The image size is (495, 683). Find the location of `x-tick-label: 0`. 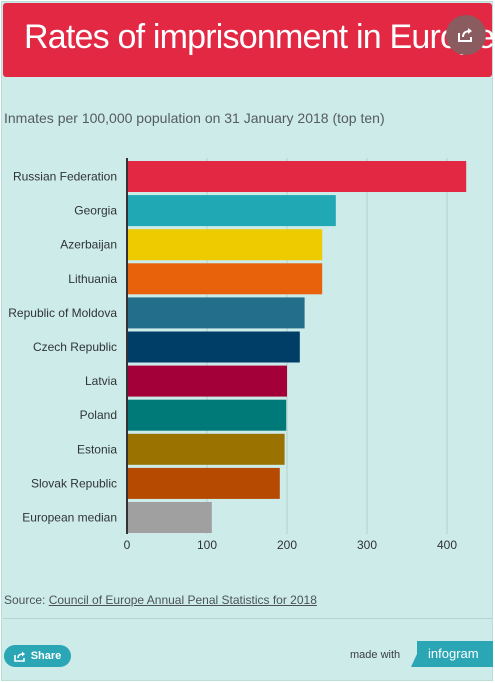

x-tick-label: 0 is located at coordinates (127, 545).